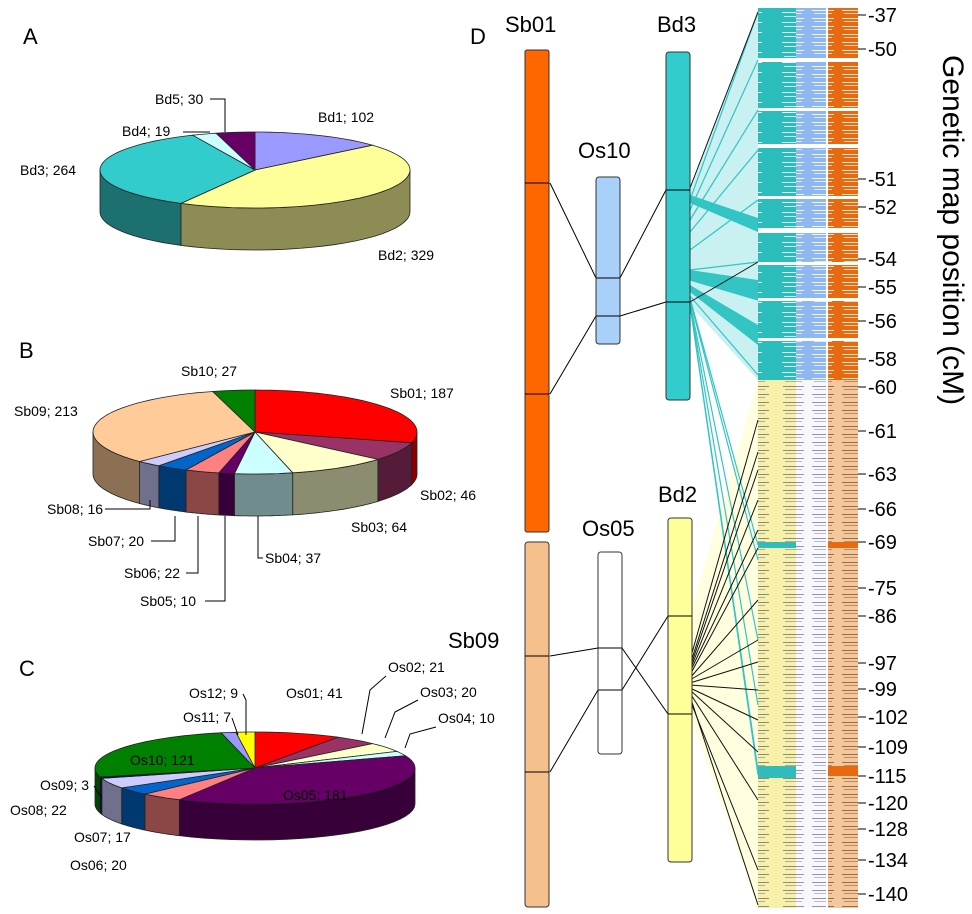  What do you see at coordinates (172, 489) in the screenshot?
I see `pie-side-sb07` at bounding box center [172, 489].